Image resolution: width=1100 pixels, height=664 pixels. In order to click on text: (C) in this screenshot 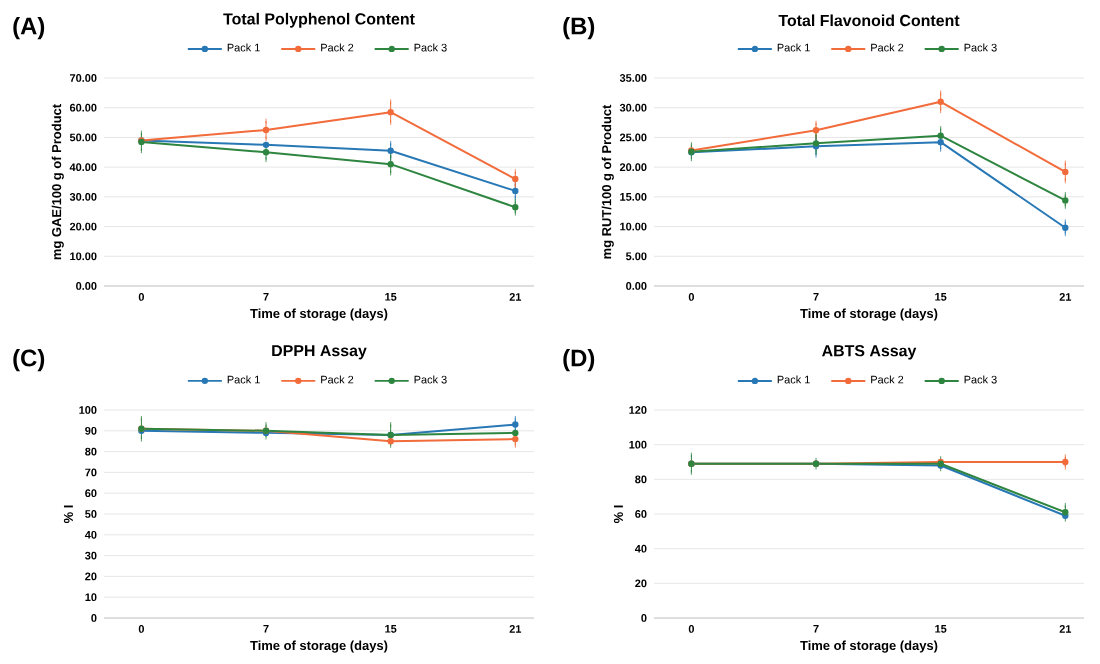, I will do `click(29, 360)`.